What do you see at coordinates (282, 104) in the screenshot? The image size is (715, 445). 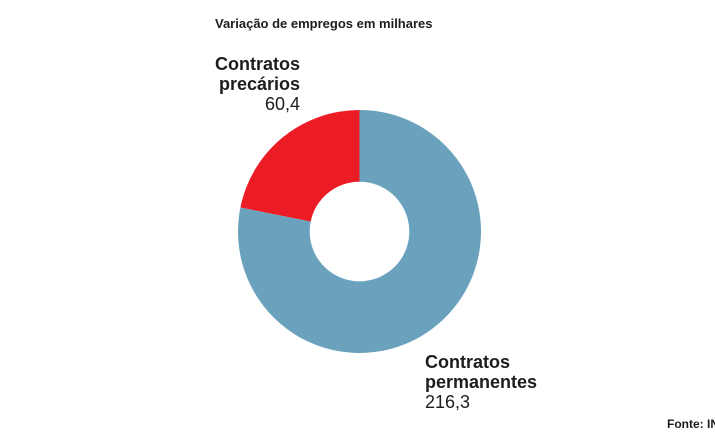 I see `label-precarios-value: 60,4` at bounding box center [282, 104].